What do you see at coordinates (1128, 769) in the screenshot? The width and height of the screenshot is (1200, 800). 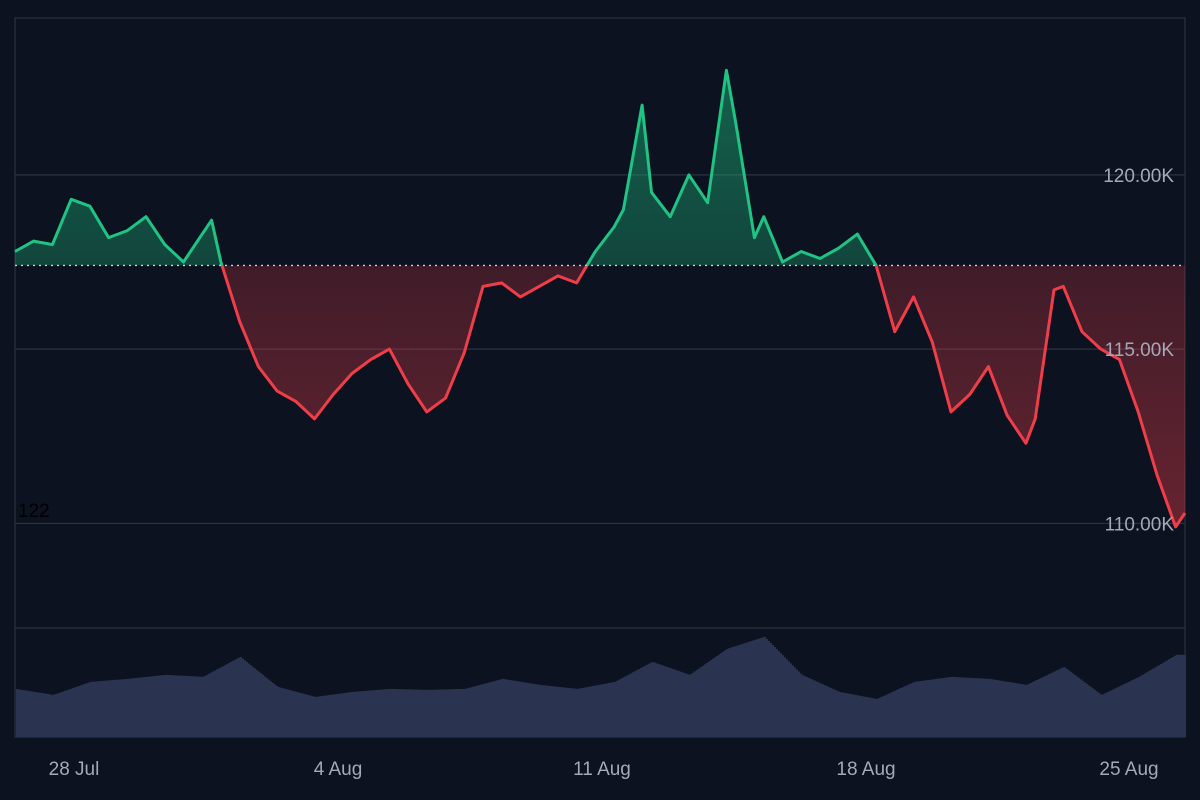 I see `x-tick-label-4: 25 Aug` at bounding box center [1128, 769].